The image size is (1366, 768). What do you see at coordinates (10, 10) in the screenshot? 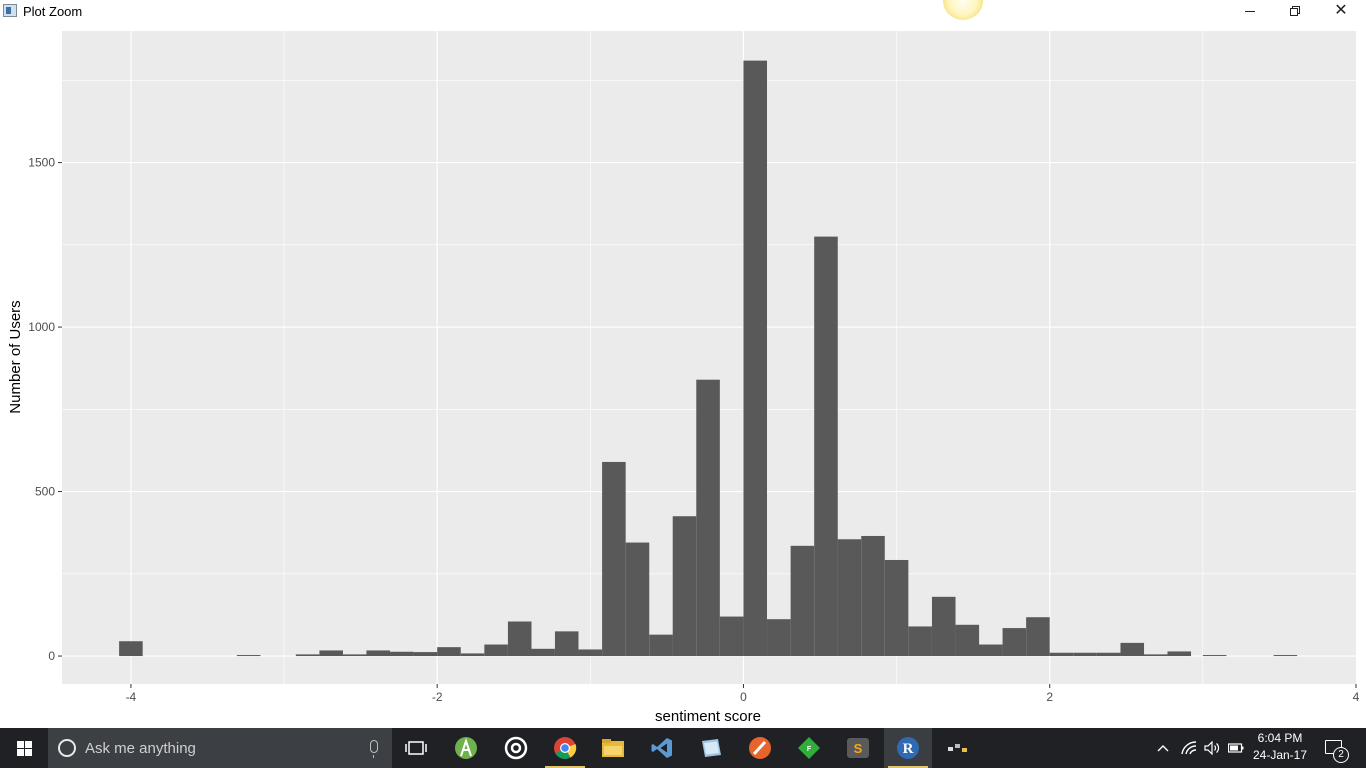
I see `app-icon` at bounding box center [10, 10].